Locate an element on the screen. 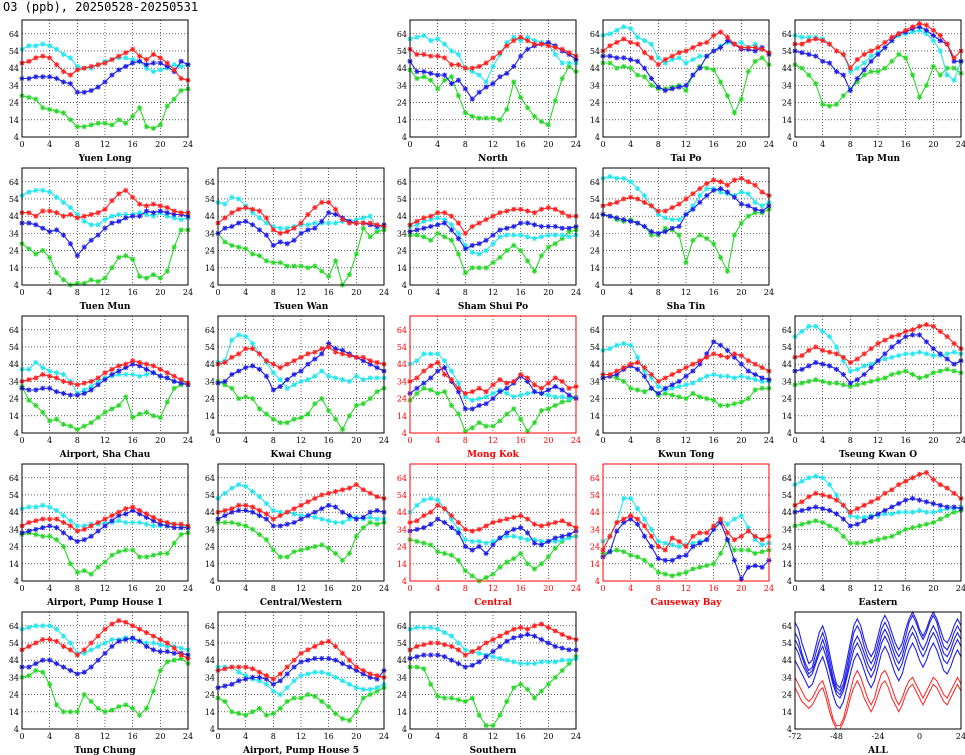 This screenshot has height=755, width=965. x-tick-label: 8 is located at coordinates (77, 440).